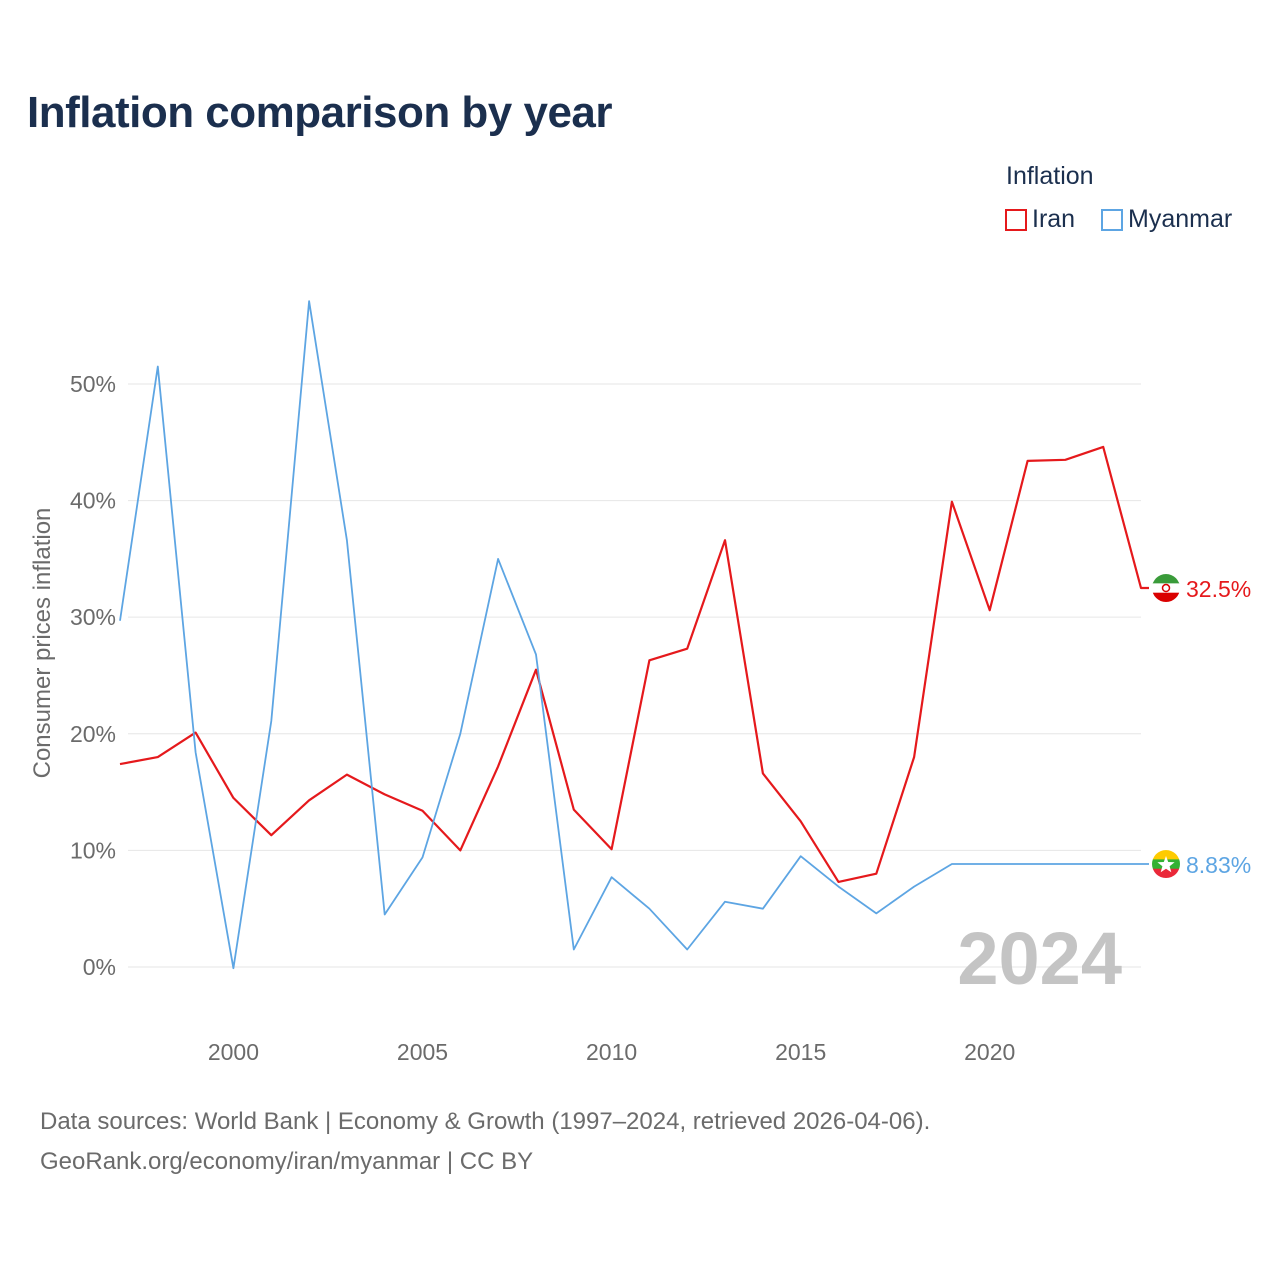  Describe the element at coordinates (1166, 588) in the screenshot. I see `iran-flag-icon` at that location.